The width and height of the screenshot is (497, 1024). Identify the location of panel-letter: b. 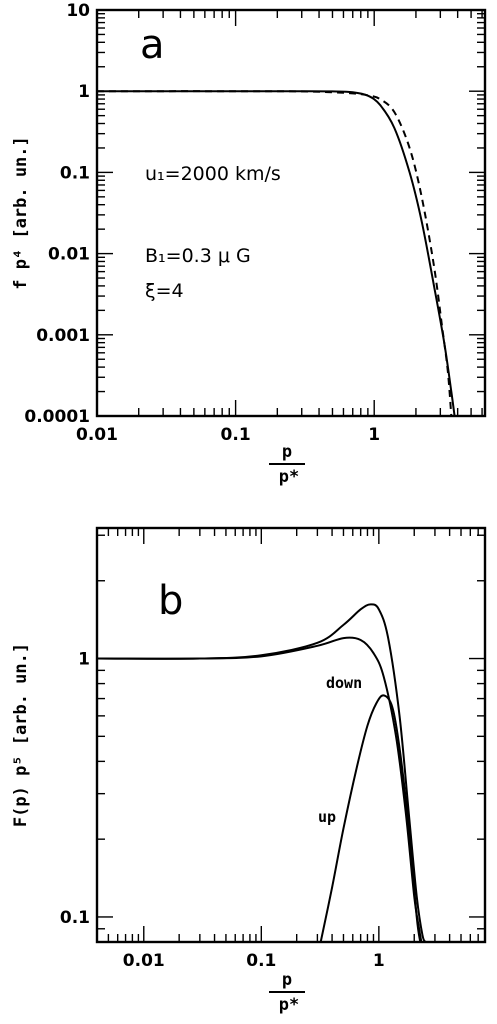
(170, 601).